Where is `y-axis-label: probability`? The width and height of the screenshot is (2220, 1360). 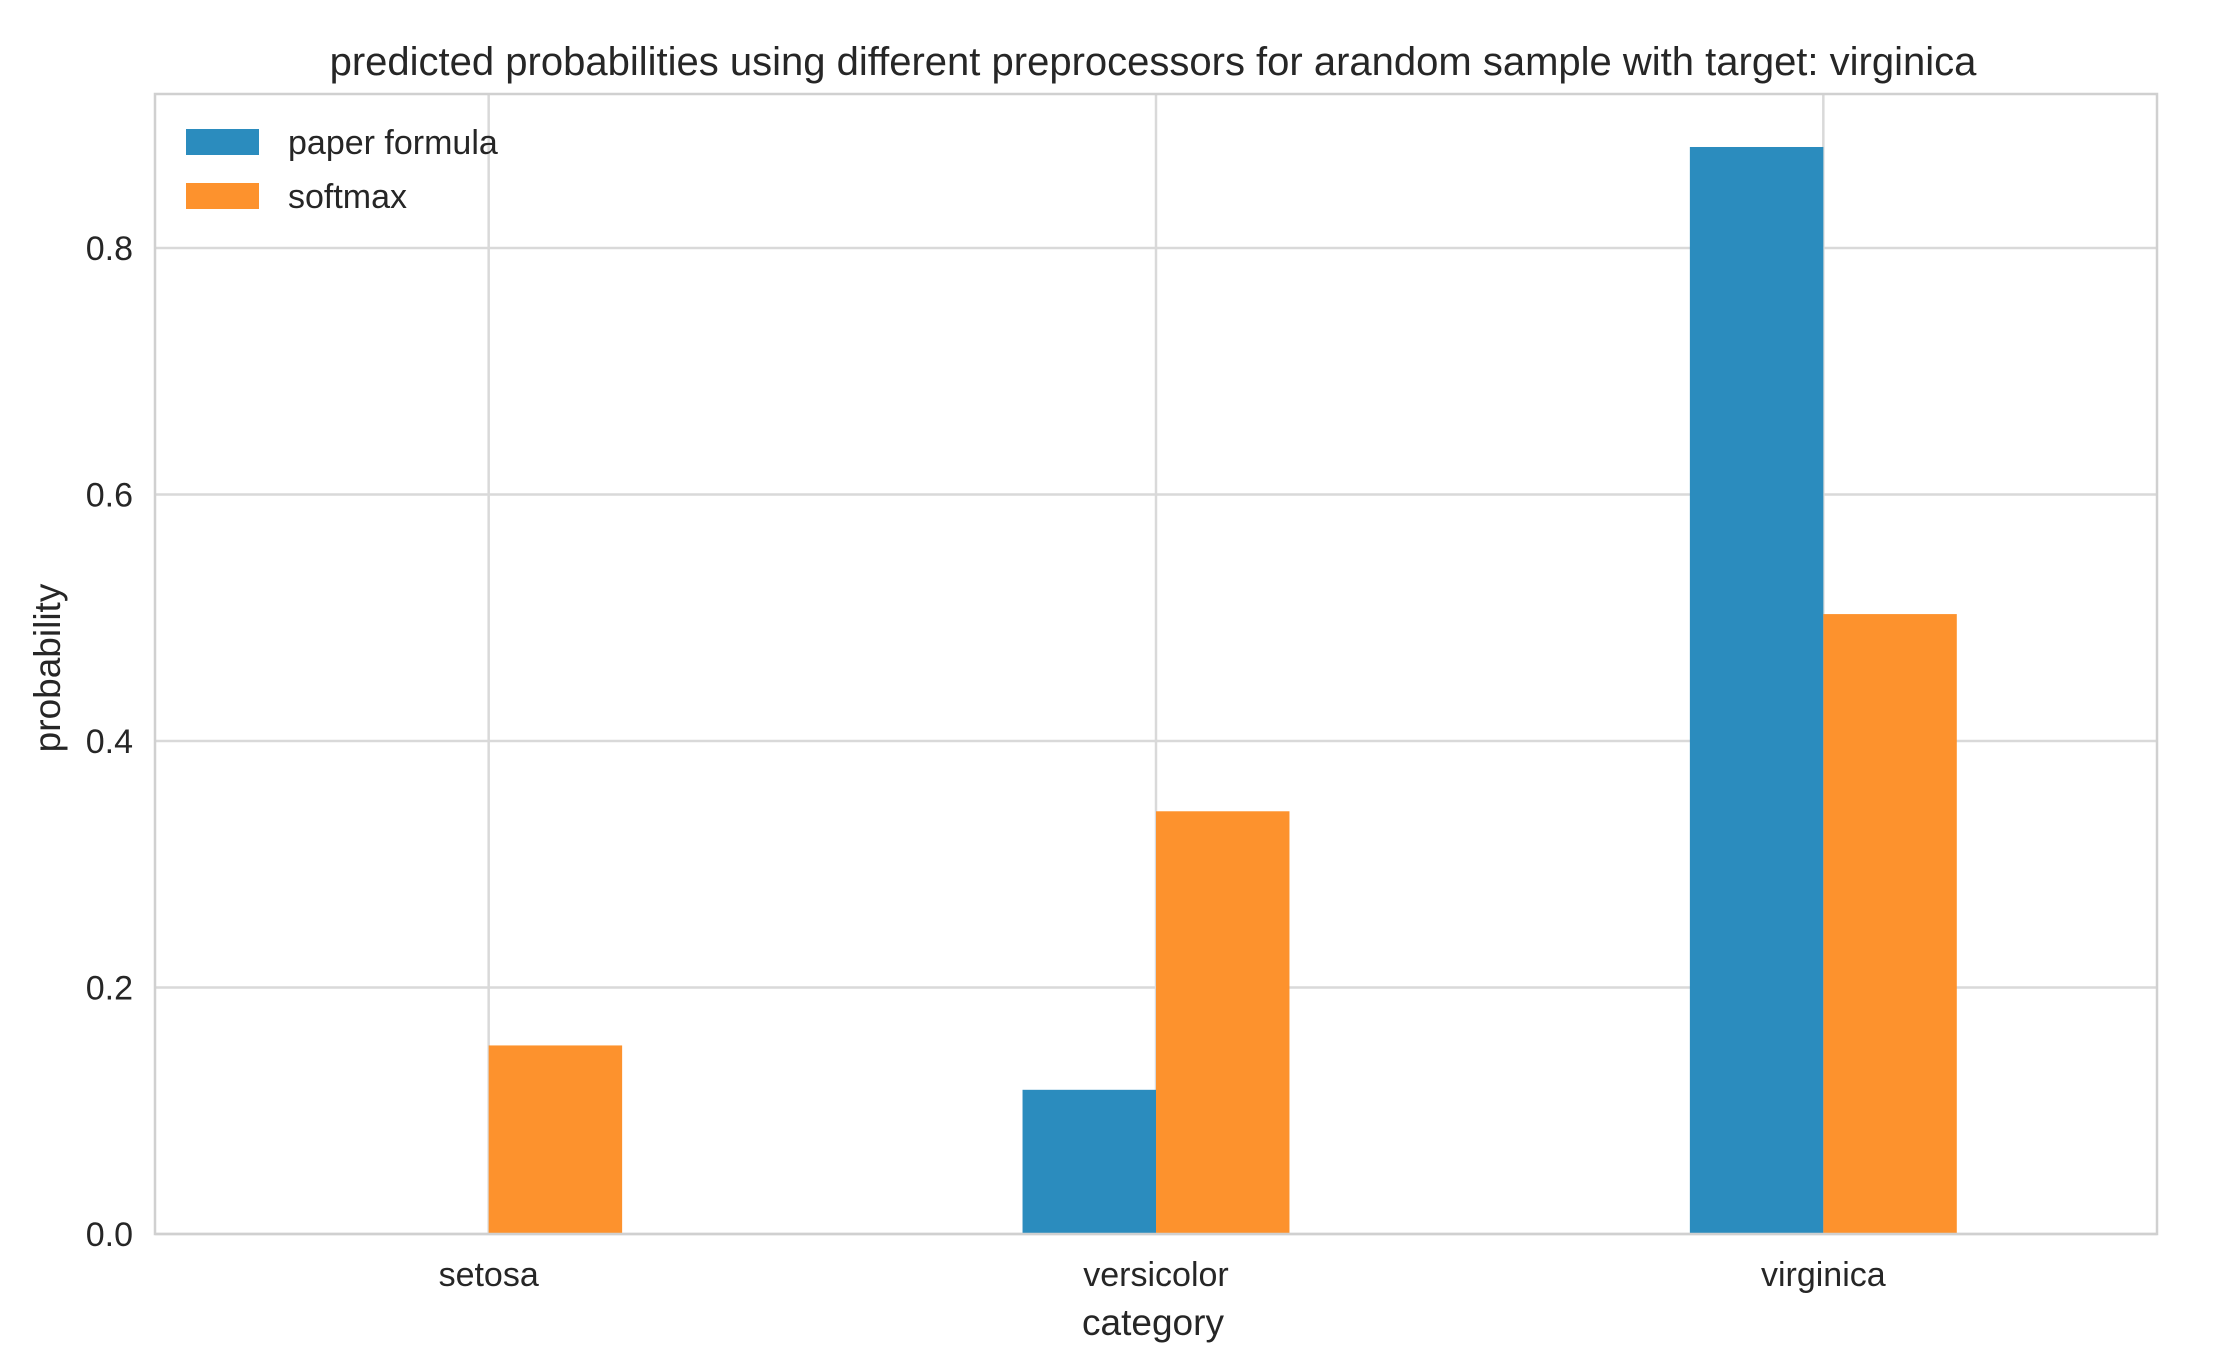 y-axis-label: probability is located at coordinates (47, 667).